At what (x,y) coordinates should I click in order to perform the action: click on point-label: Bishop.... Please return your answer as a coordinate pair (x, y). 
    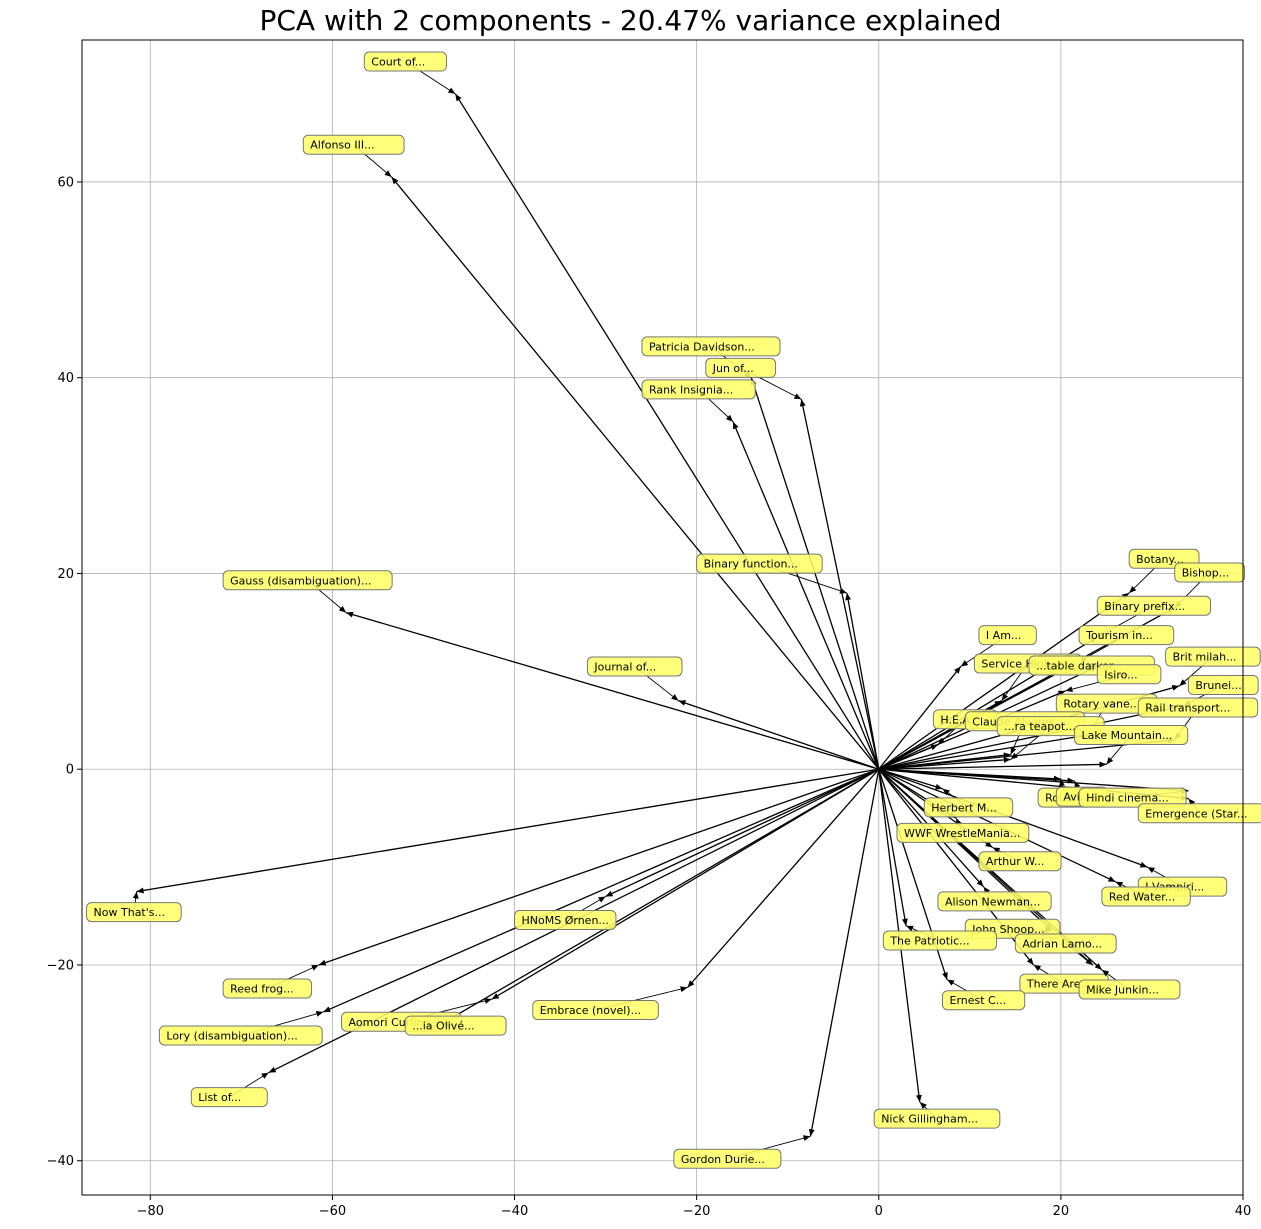
    Looking at the image, I should click on (1210, 585).